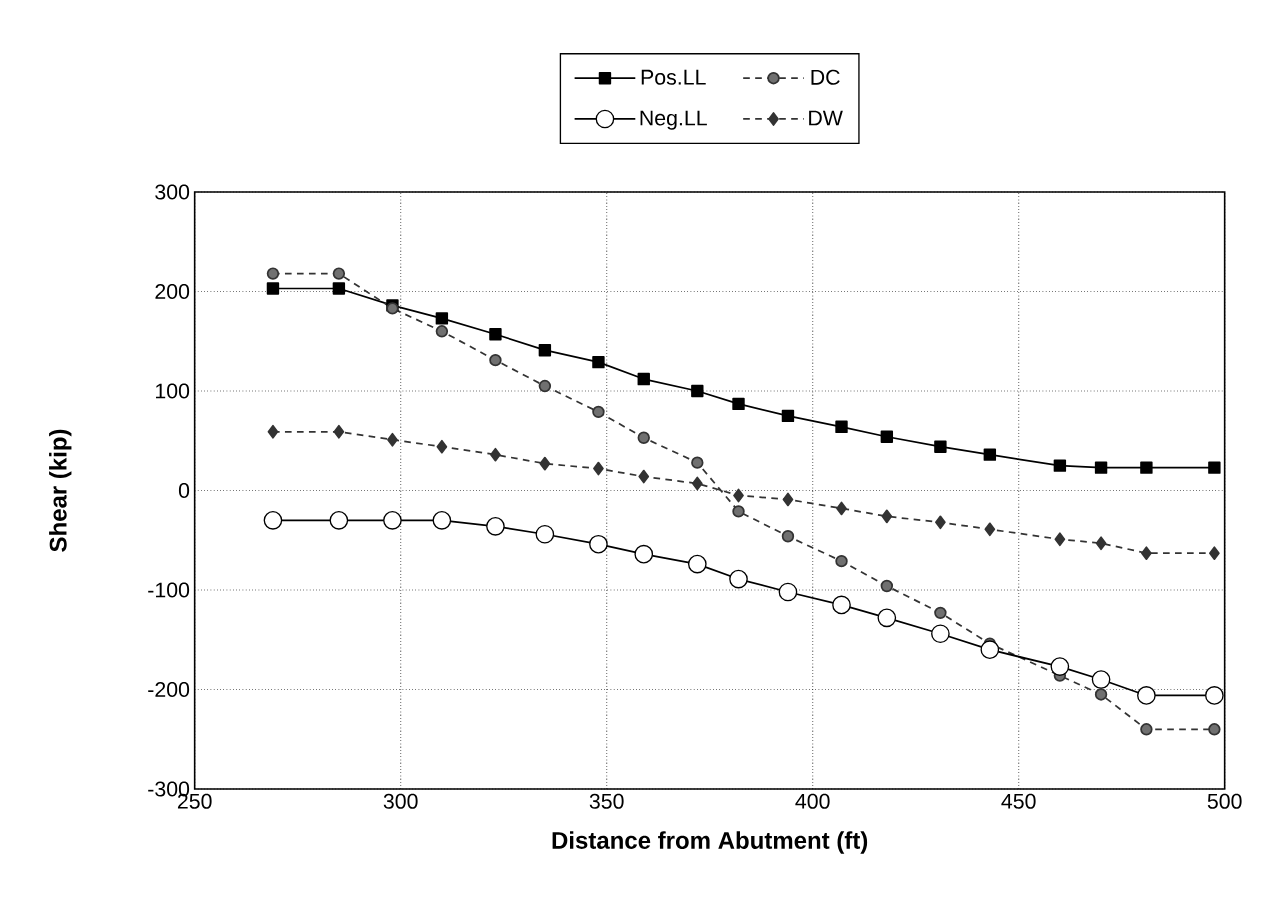 The height and width of the screenshot is (902, 1263). What do you see at coordinates (812, 801) in the screenshot?
I see `x-tick-label: 400` at bounding box center [812, 801].